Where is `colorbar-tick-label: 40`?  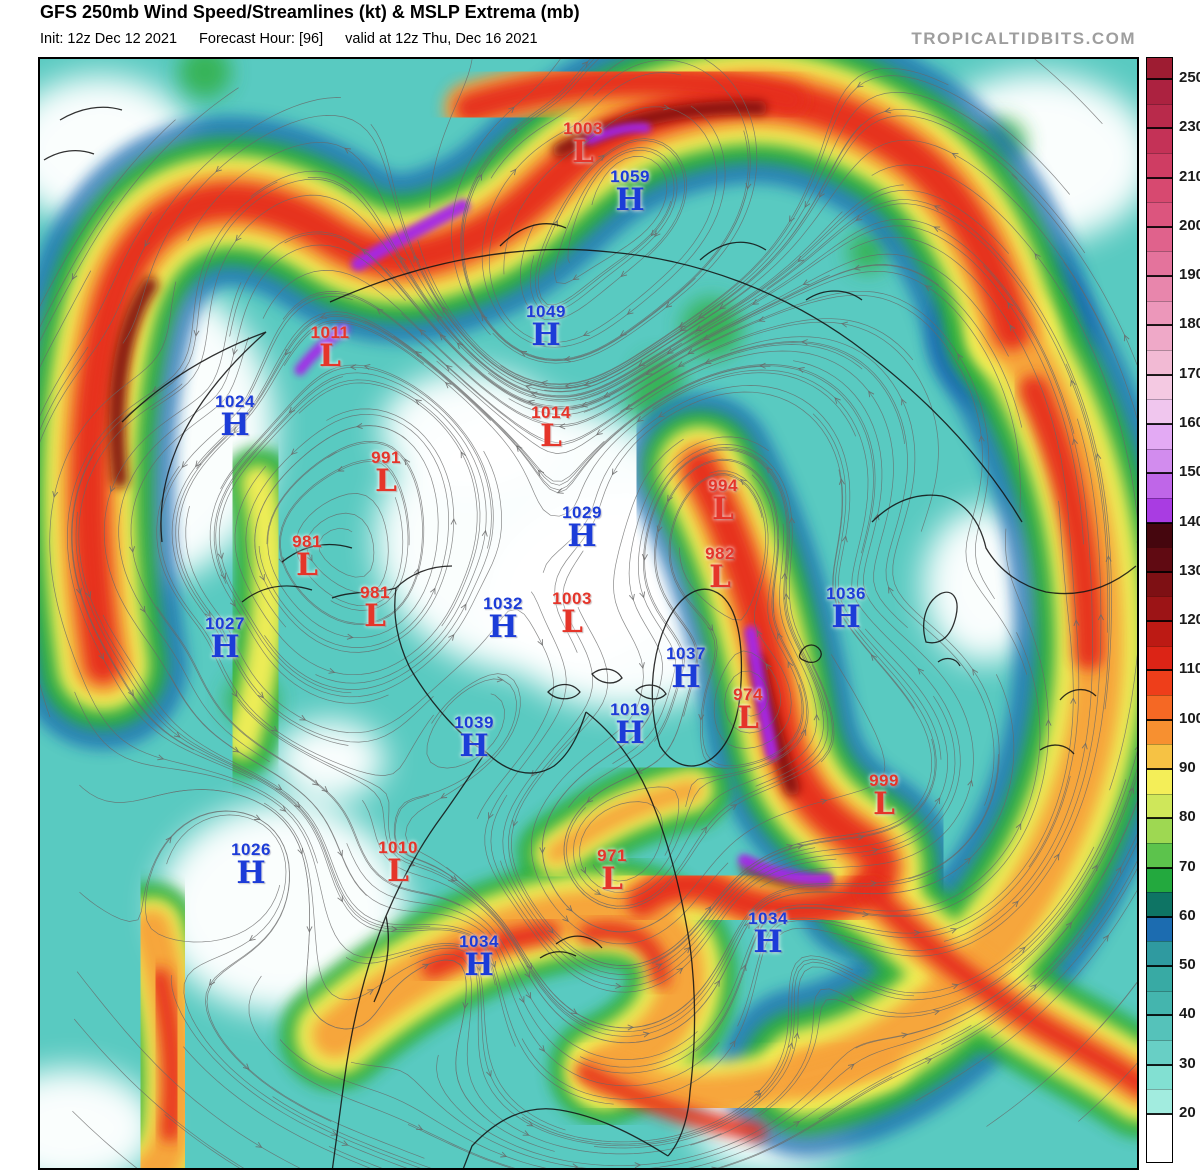 colorbar-tick-label: 40 is located at coordinates (1187, 1014).